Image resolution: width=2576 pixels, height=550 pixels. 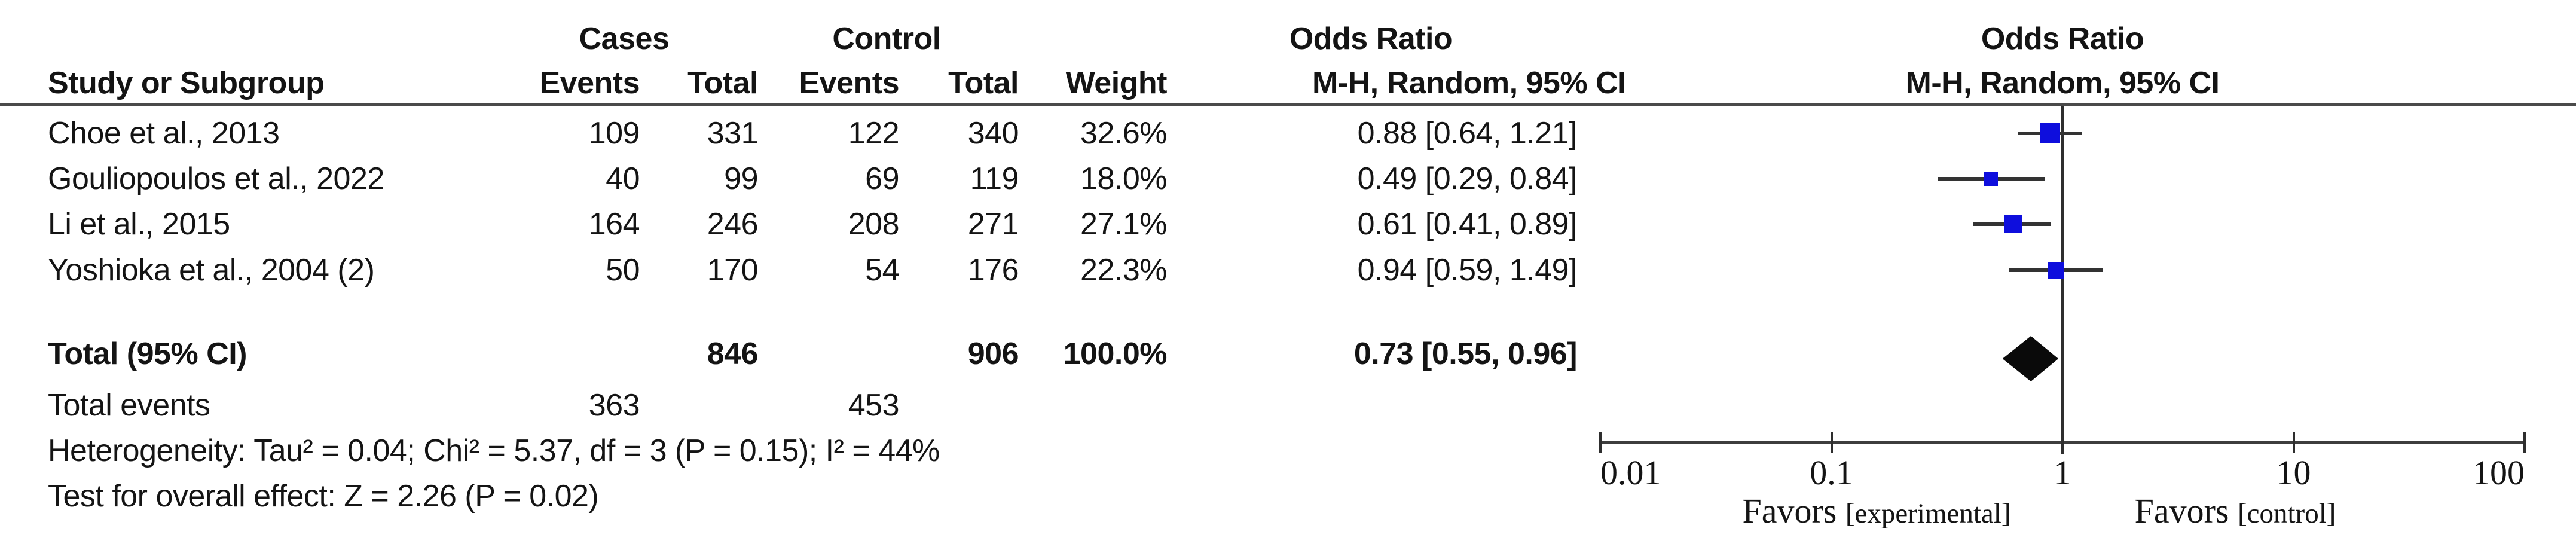 What do you see at coordinates (216, 178) in the screenshot?
I see `study-name: Gouliopoulos et al., 2022` at bounding box center [216, 178].